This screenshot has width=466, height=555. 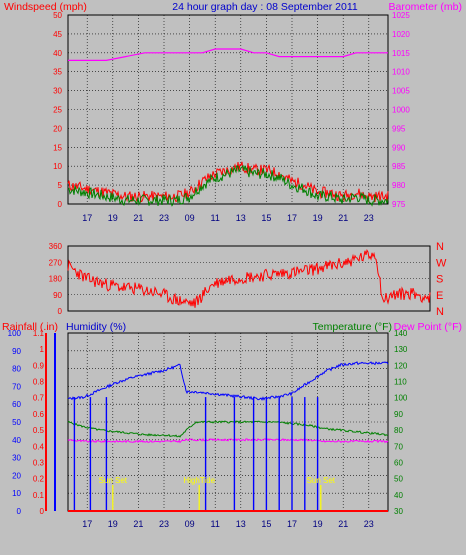 What do you see at coordinates (96, 327) in the screenshot?
I see `humidity-axis-title: Humidity (%)` at bounding box center [96, 327].